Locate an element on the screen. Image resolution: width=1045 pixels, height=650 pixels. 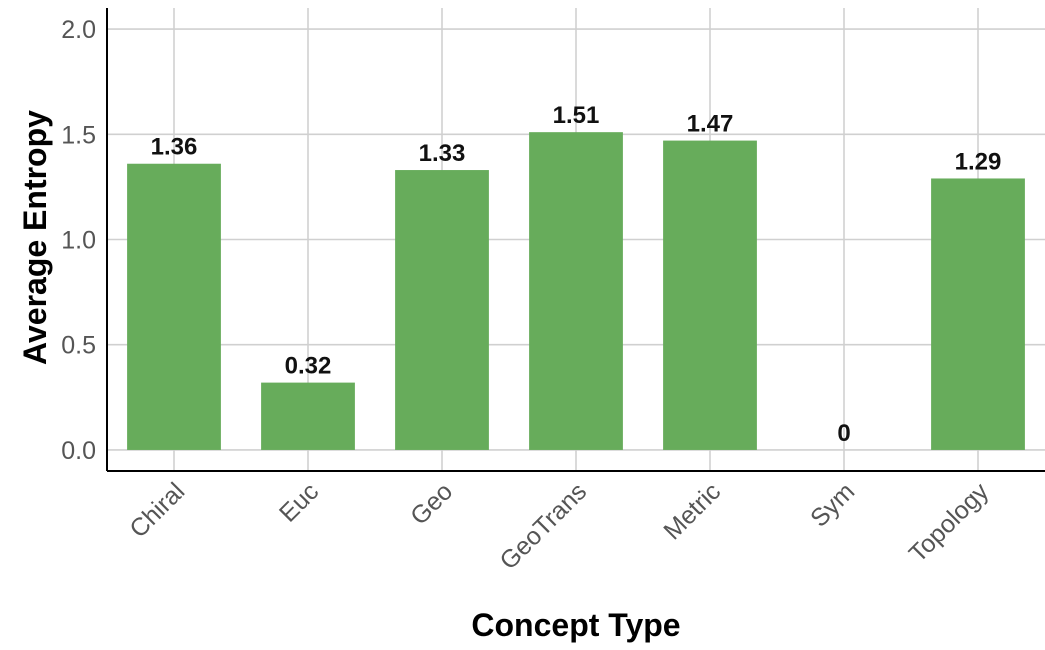
x-tick-label: Metric is located at coordinates (692, 511).